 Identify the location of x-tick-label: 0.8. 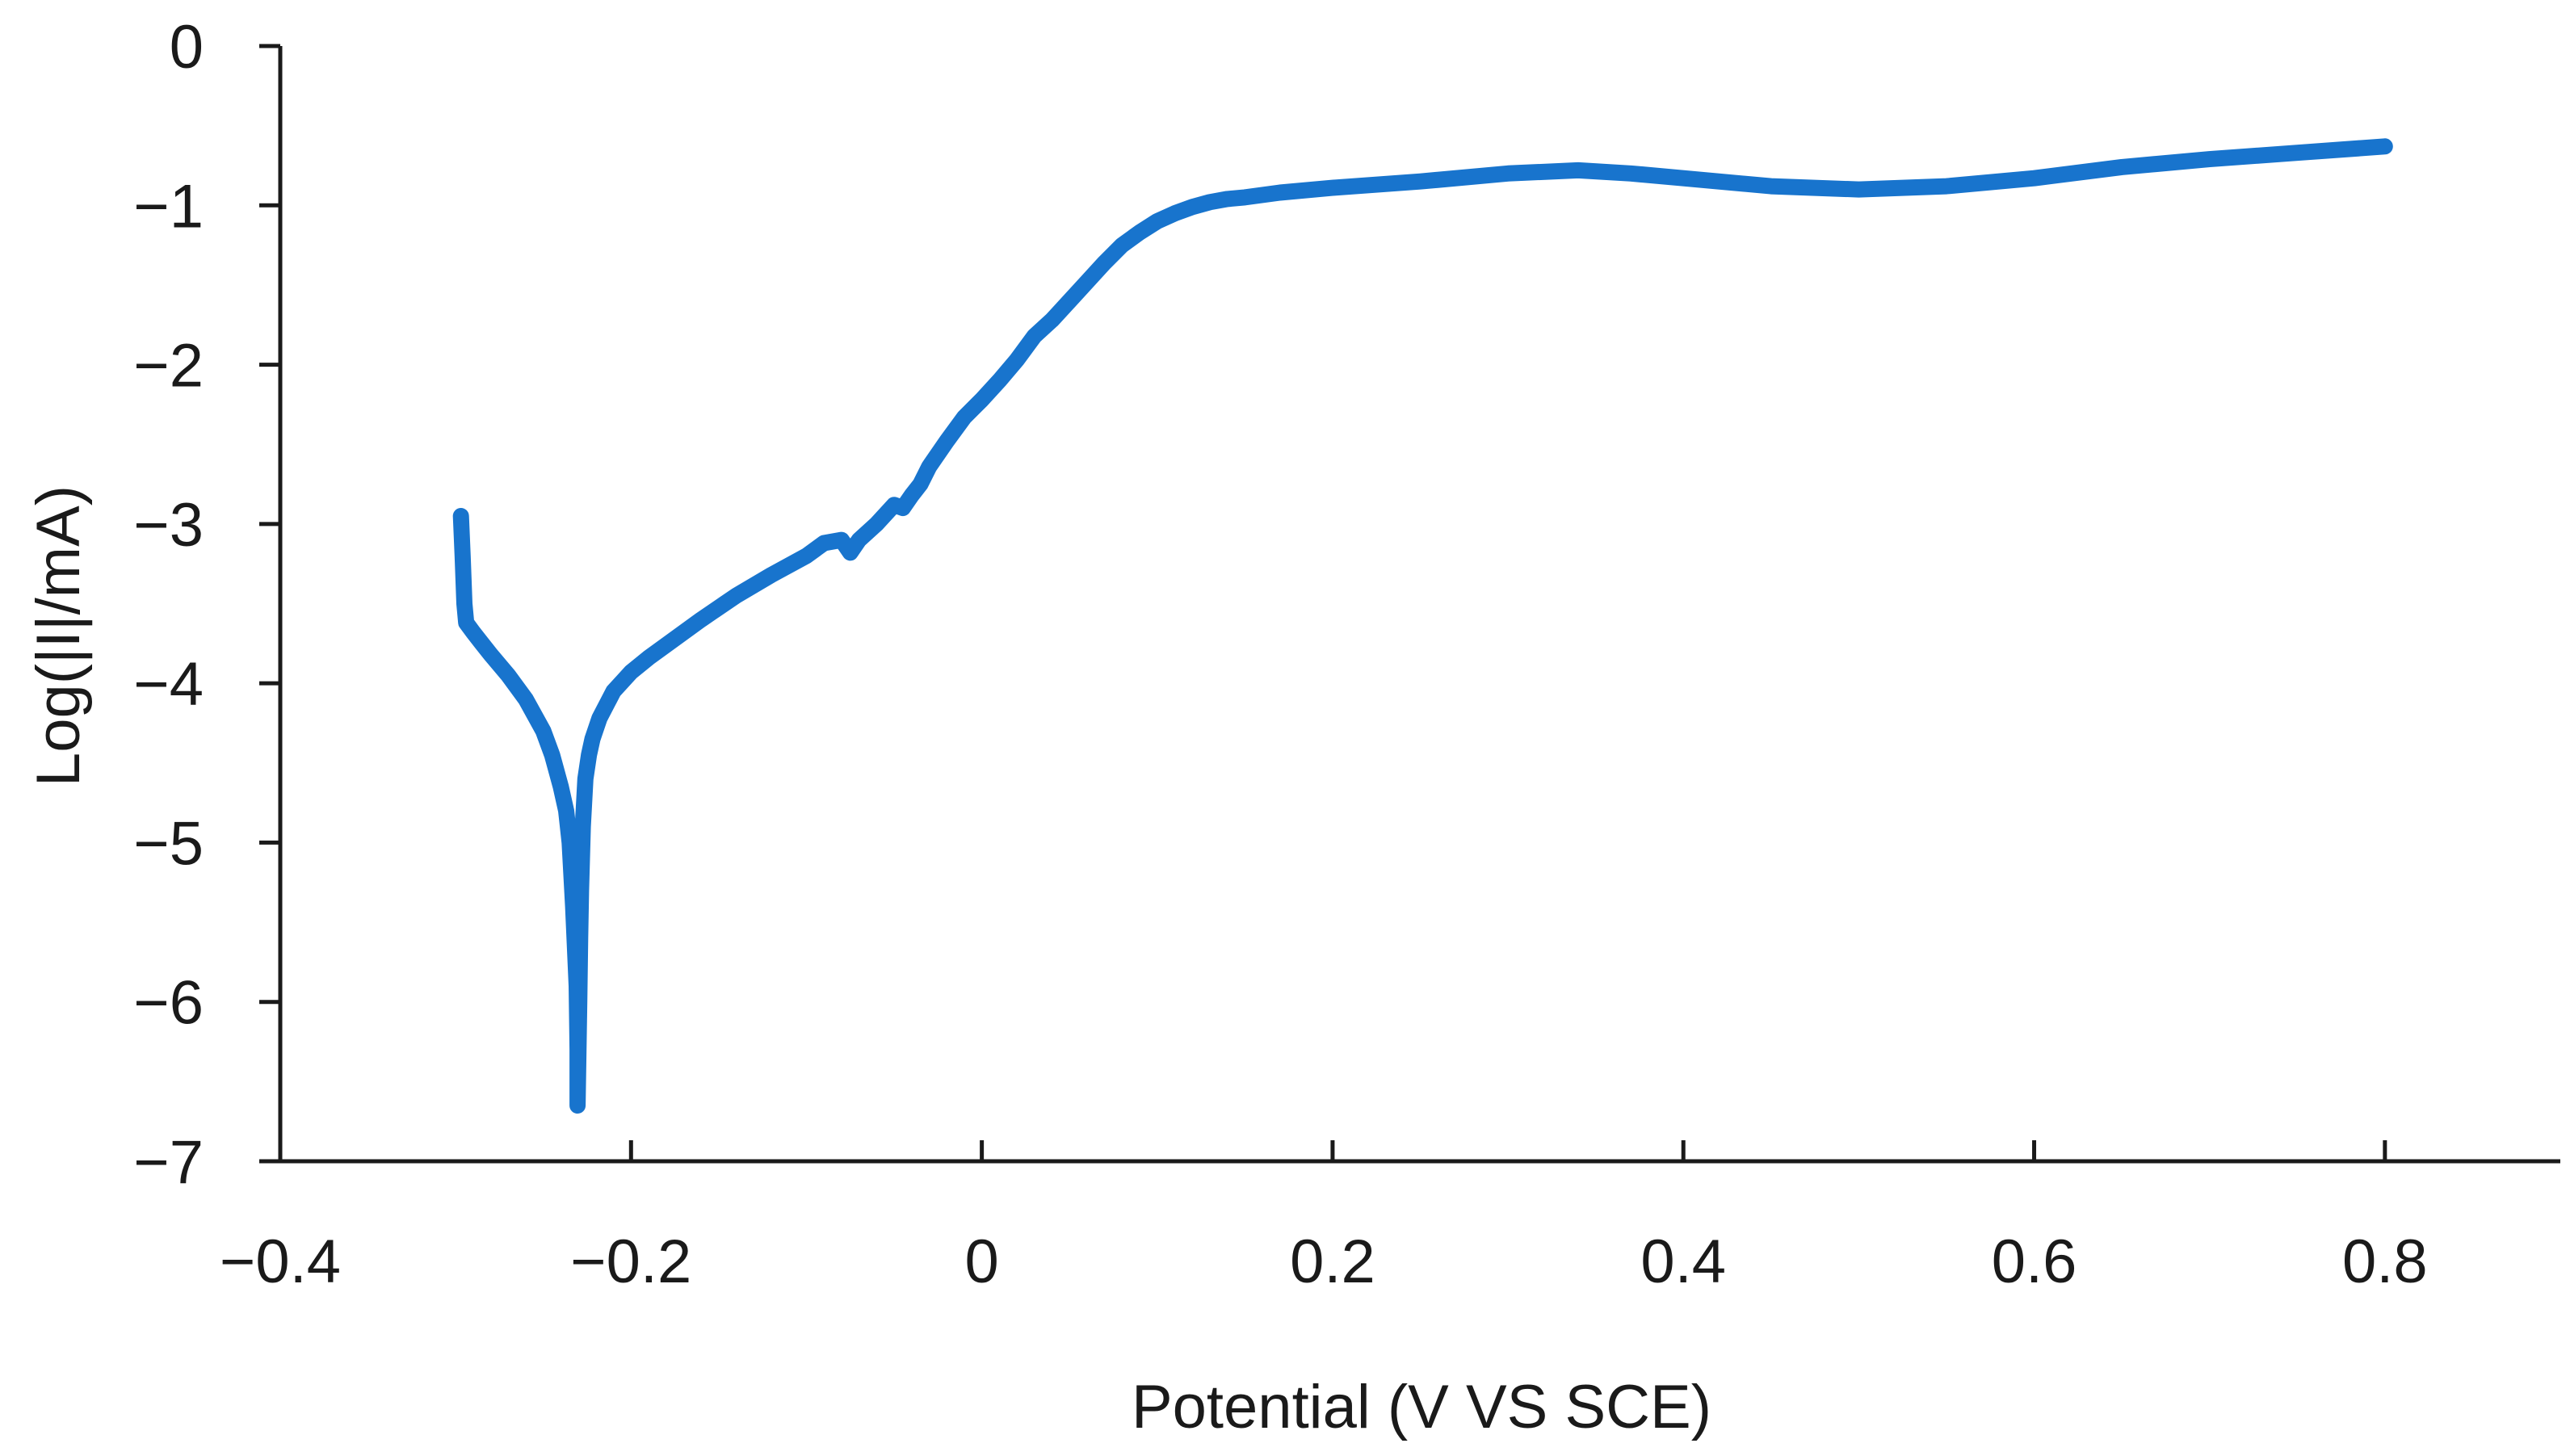
(2385, 1261).